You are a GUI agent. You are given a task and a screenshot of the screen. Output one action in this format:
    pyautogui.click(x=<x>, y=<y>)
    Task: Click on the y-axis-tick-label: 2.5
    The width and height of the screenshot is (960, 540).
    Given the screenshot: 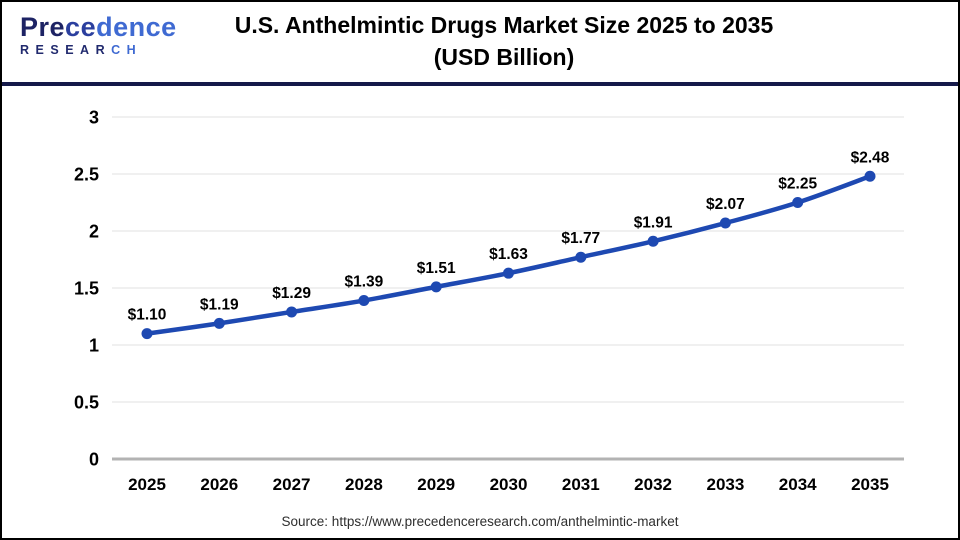 What is the action you would take?
    pyautogui.click(x=86, y=175)
    